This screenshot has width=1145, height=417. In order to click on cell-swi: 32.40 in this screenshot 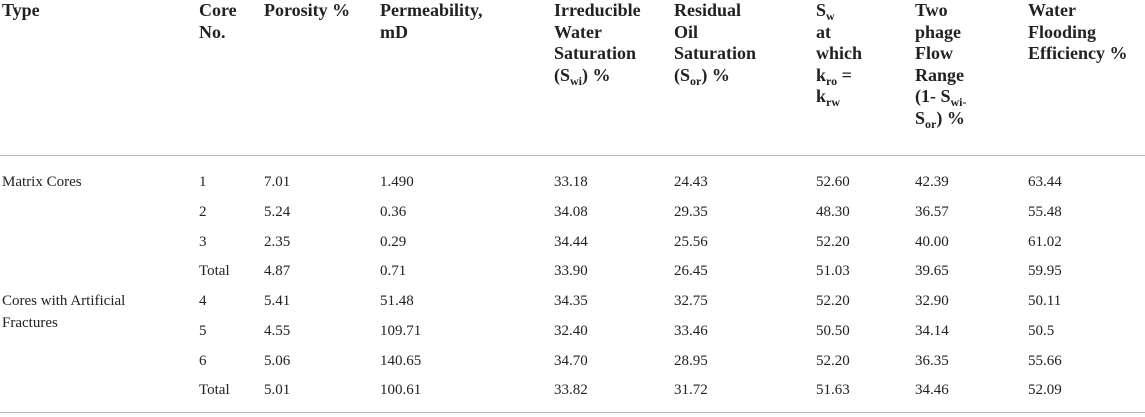, I will do `click(571, 331)`.